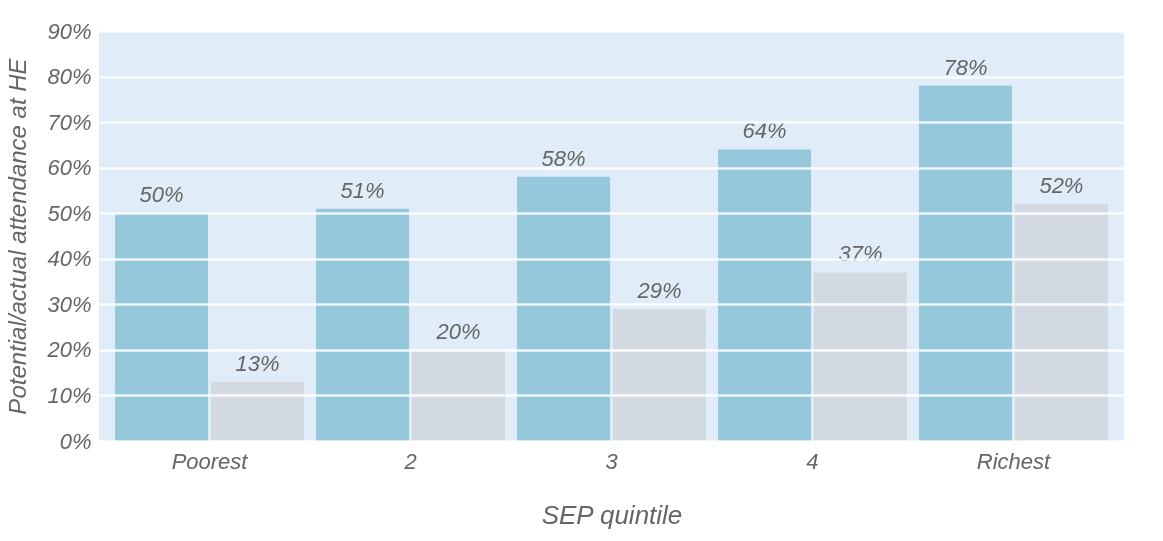  What do you see at coordinates (659, 290) in the screenshot?
I see `data-label: 29%` at bounding box center [659, 290].